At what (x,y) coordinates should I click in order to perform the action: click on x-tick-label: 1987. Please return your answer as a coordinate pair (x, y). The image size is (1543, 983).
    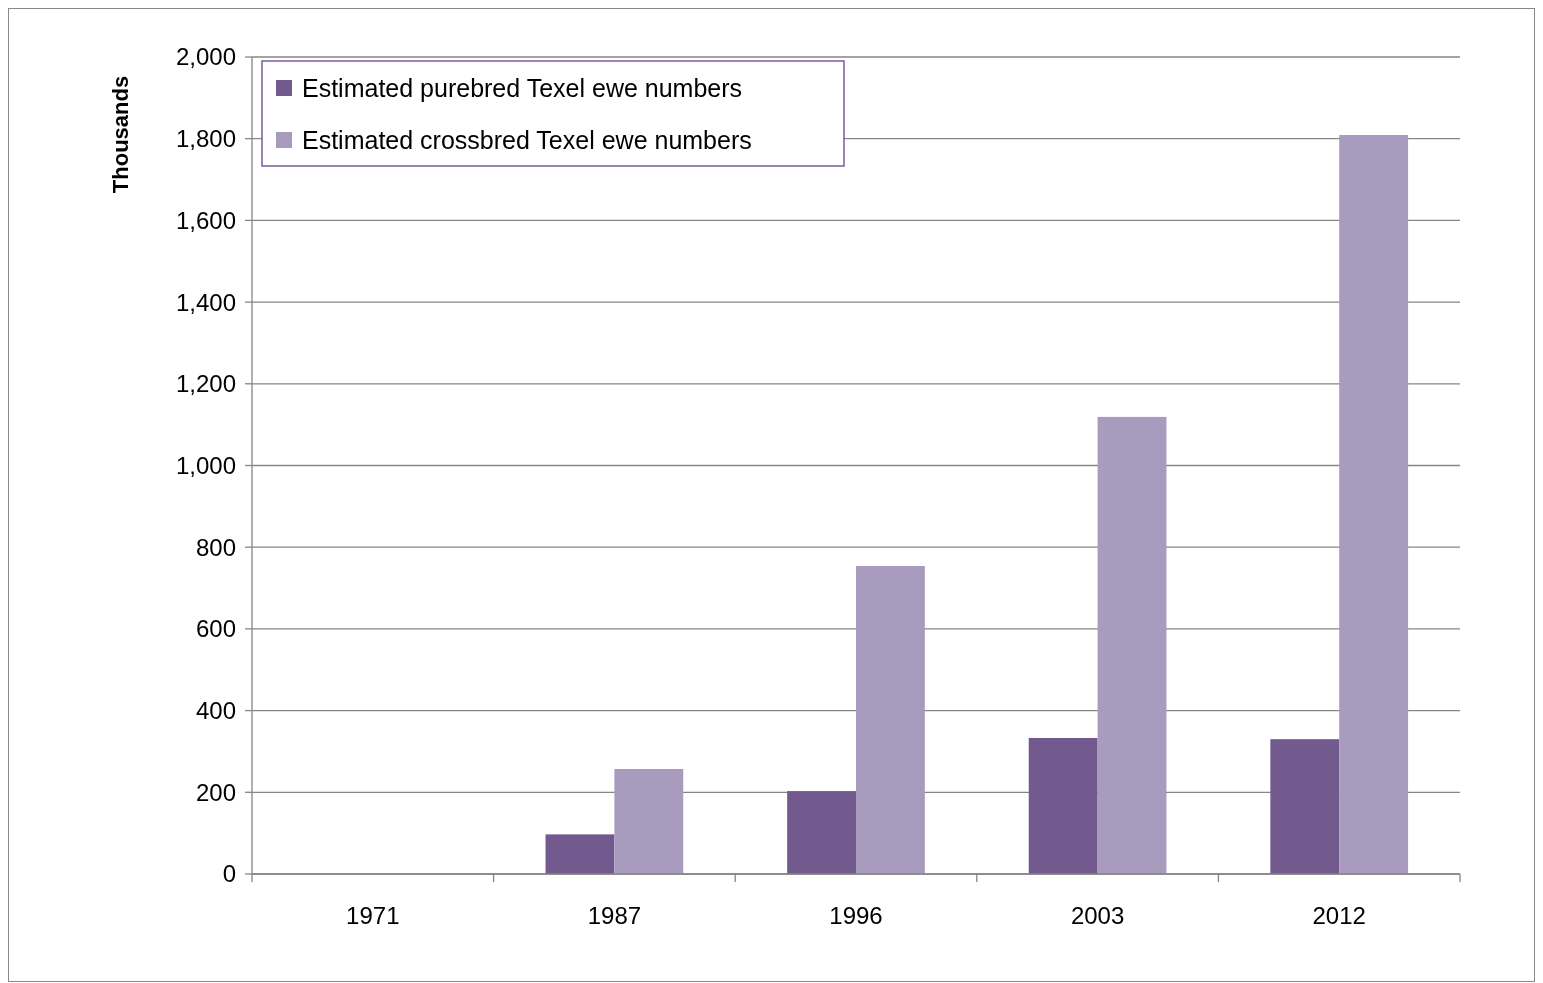
    Looking at the image, I should click on (614, 915).